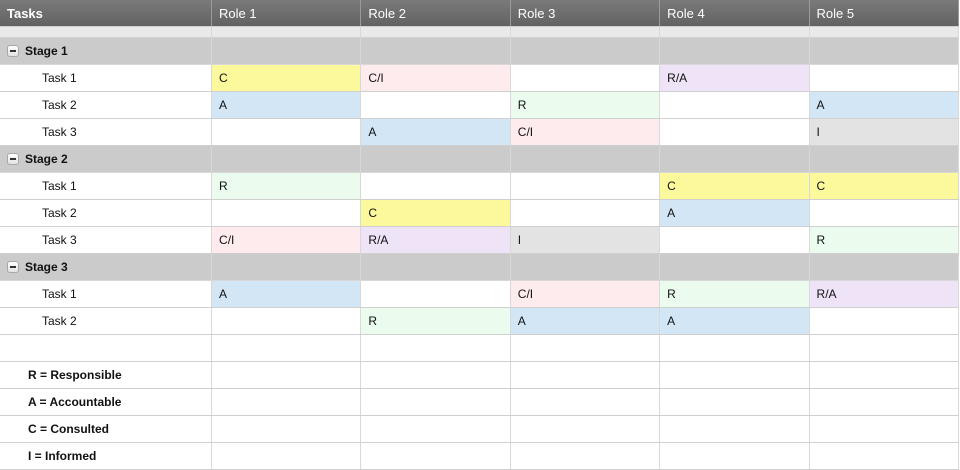 The height and width of the screenshot is (470, 960). Describe the element at coordinates (884, 13) in the screenshot. I see `column-header-role-5: Role 5` at that location.